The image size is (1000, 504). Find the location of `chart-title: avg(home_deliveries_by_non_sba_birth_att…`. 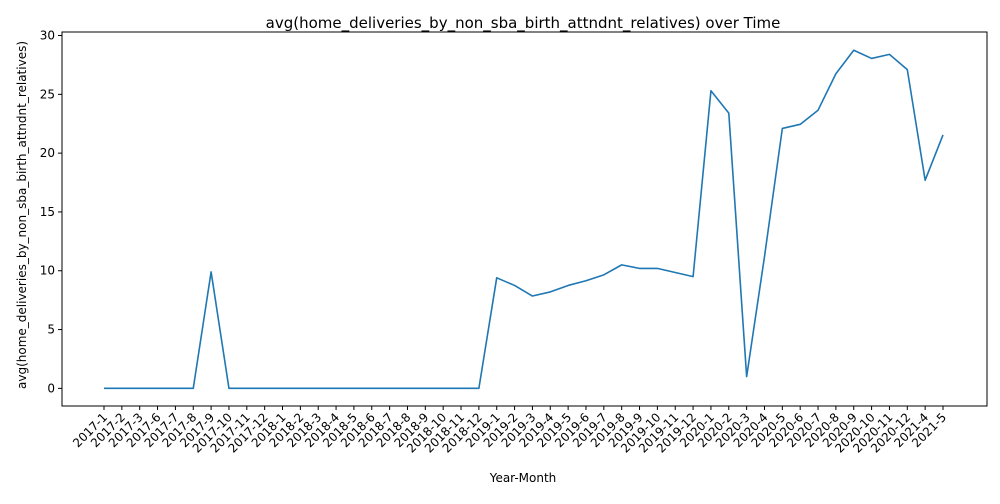

chart-title: avg(home_deliveries_by_non_sba_birth_att… is located at coordinates (523, 23).